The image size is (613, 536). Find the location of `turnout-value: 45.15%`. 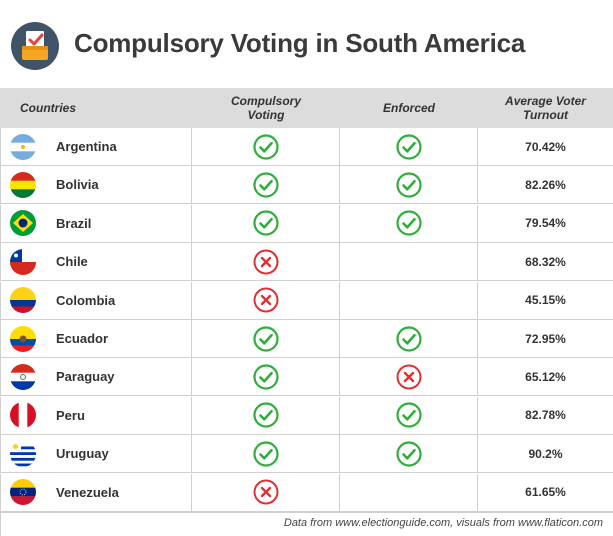

turnout-value: 45.15% is located at coordinates (545, 300).